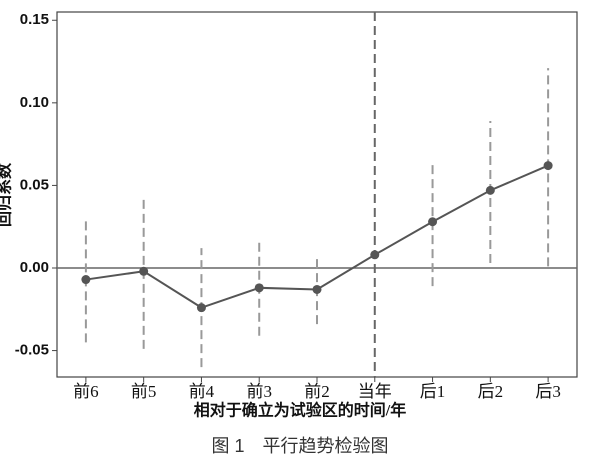 The height and width of the screenshot is (467, 603). I want to click on x-tick-label: 前6, so click(86, 391).